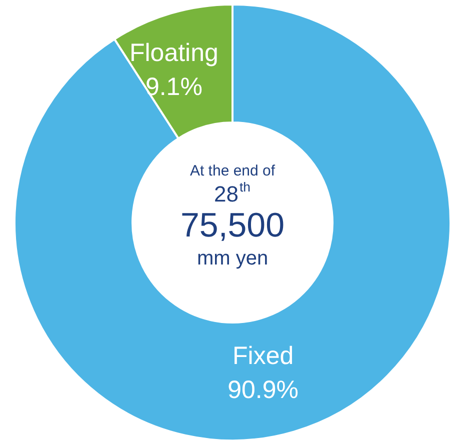  What do you see at coordinates (233, 171) in the screenshot?
I see `text: At the end of` at bounding box center [233, 171].